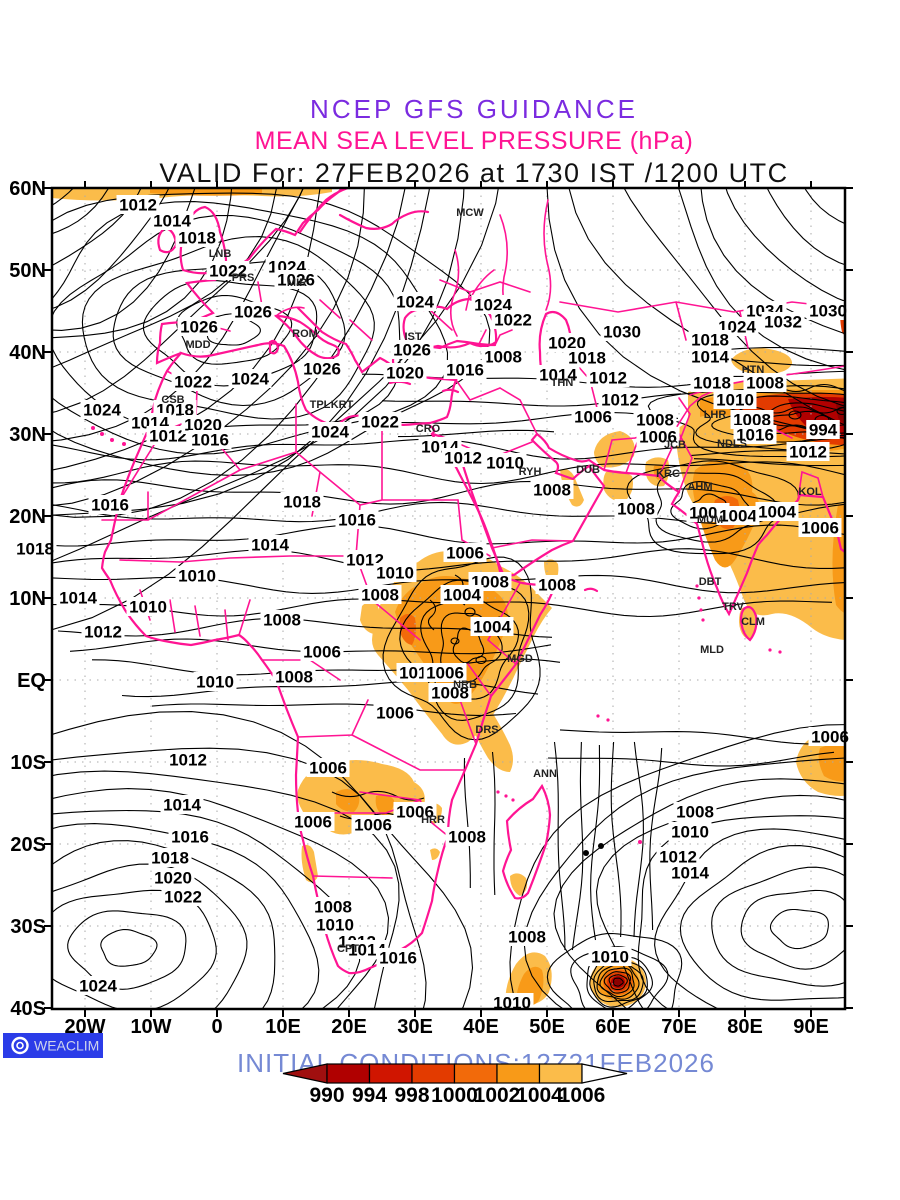  I want to click on city-label: TRV, so click(733, 607).